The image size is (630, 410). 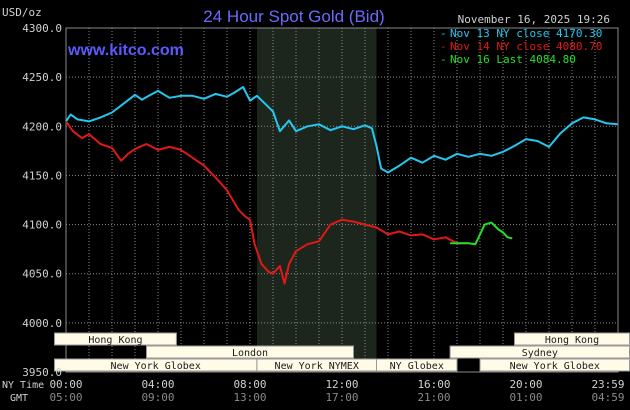 I want to click on session-box-label: London, so click(x=250, y=353).